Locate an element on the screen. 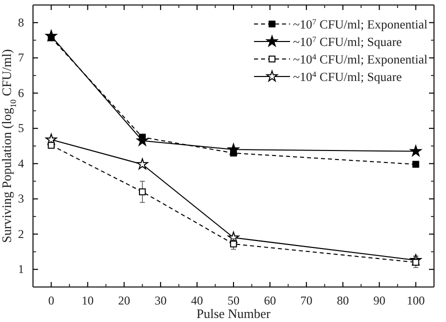  x-tick-label: 60 is located at coordinates (270, 301).